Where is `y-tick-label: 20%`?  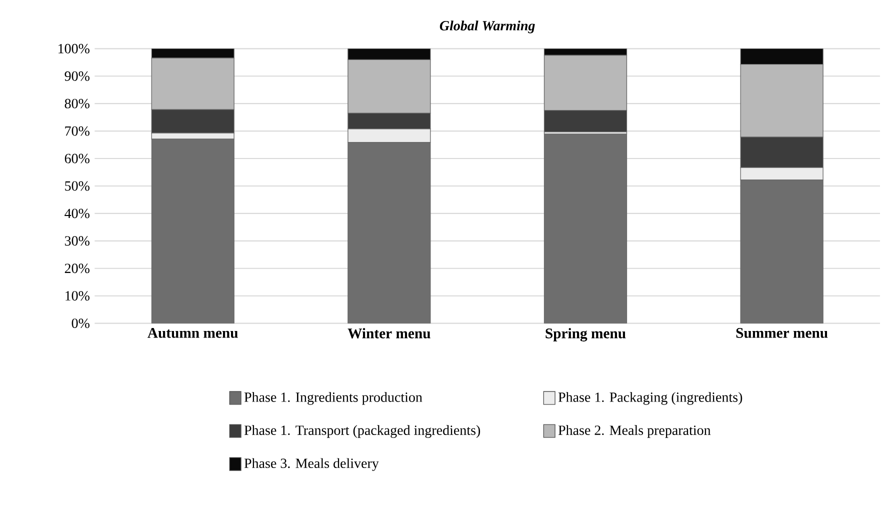 y-tick-label: 20% is located at coordinates (77, 269).